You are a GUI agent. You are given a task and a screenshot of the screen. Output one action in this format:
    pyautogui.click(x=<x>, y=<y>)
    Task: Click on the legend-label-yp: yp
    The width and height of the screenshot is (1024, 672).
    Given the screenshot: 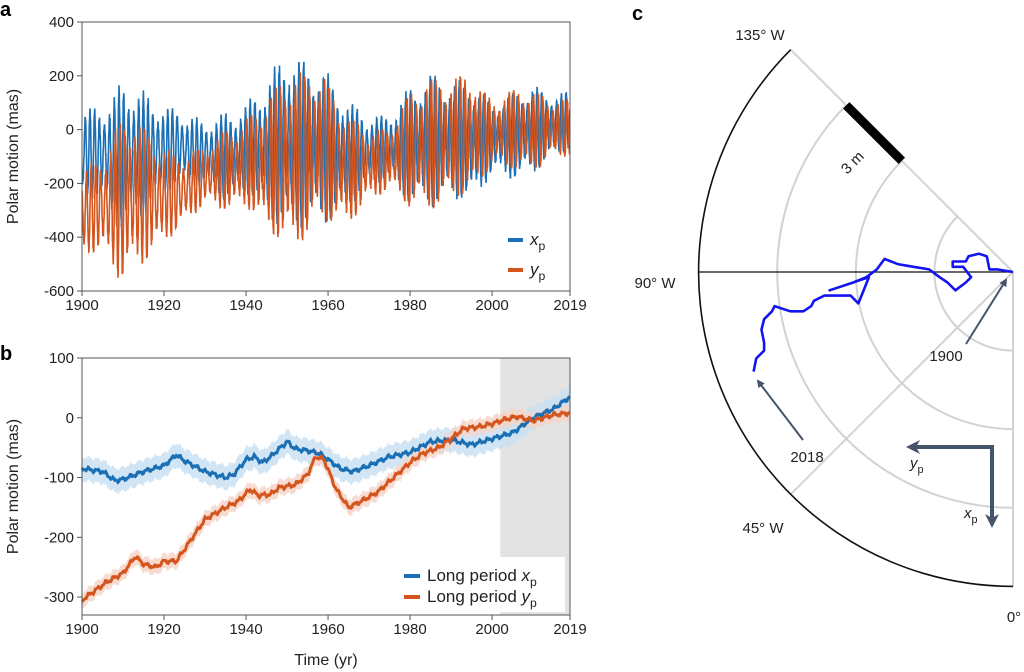 What is the action you would take?
    pyautogui.click(x=537, y=271)
    